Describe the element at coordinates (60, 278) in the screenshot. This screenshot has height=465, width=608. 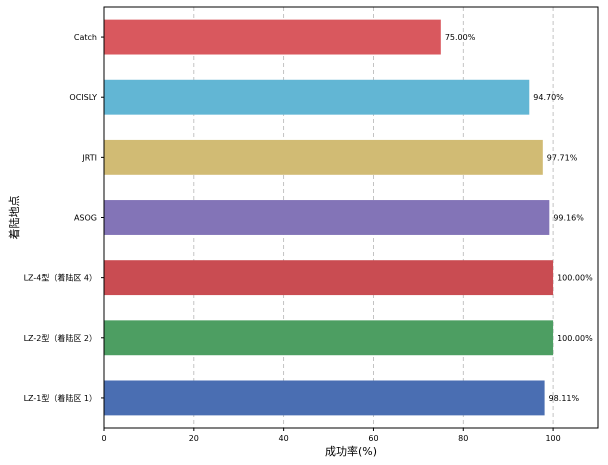
I see `y-tick-label: LZ-4型（着陆区 4）` at that location.